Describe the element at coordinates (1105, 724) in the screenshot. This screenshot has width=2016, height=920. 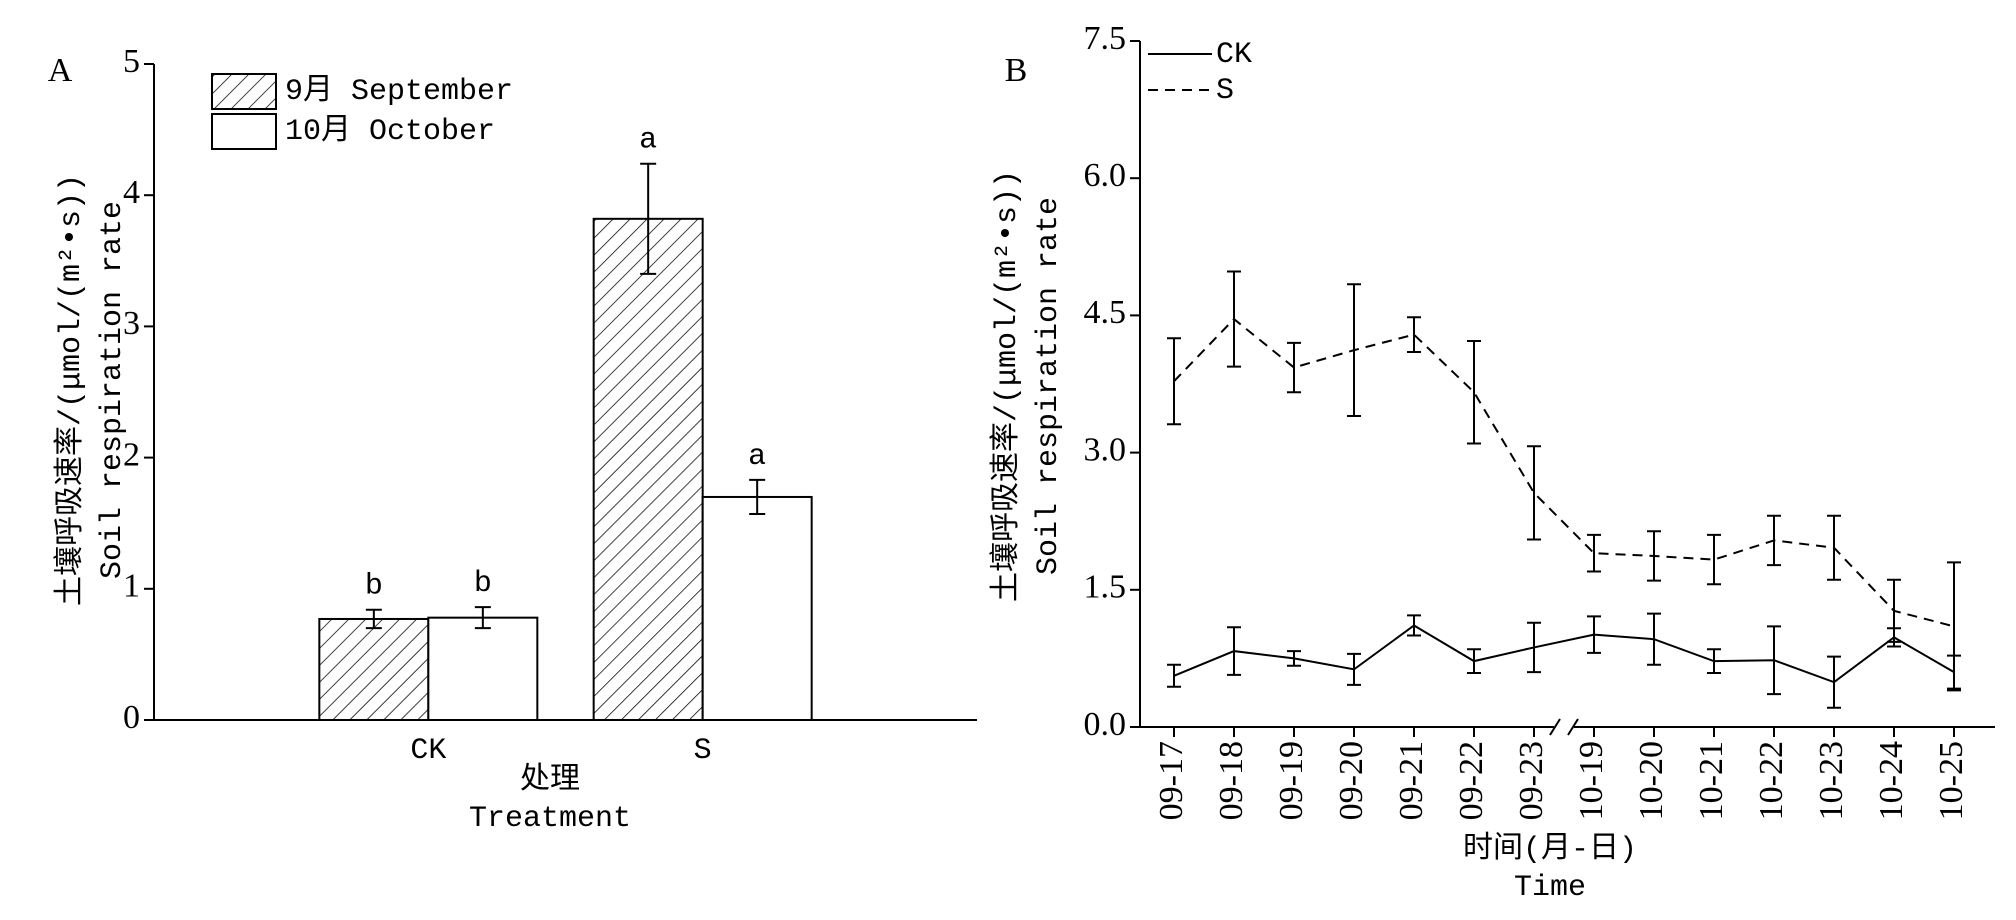
I see `y-tick-label: 0.0` at that location.